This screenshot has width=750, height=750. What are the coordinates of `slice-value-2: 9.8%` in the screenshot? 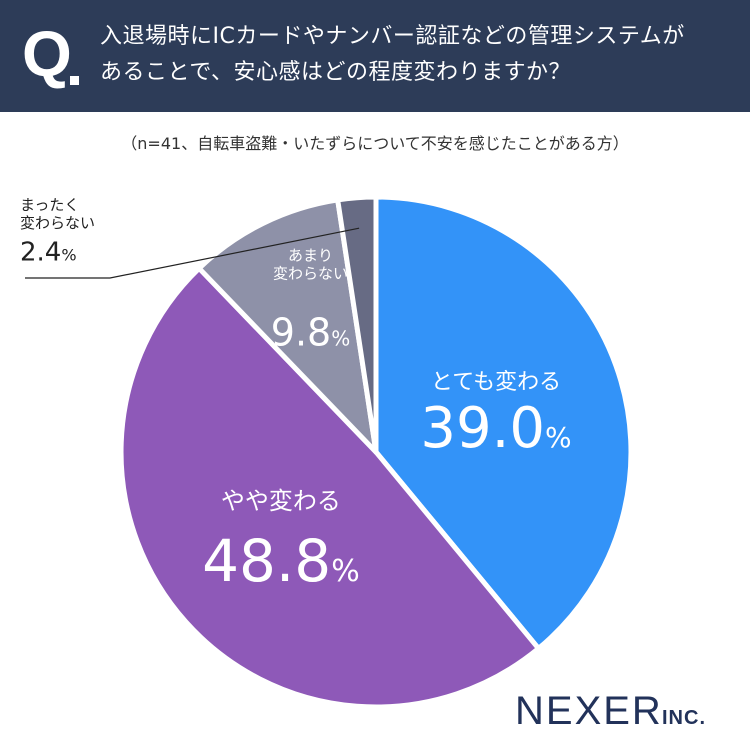 It's located at (310, 332).